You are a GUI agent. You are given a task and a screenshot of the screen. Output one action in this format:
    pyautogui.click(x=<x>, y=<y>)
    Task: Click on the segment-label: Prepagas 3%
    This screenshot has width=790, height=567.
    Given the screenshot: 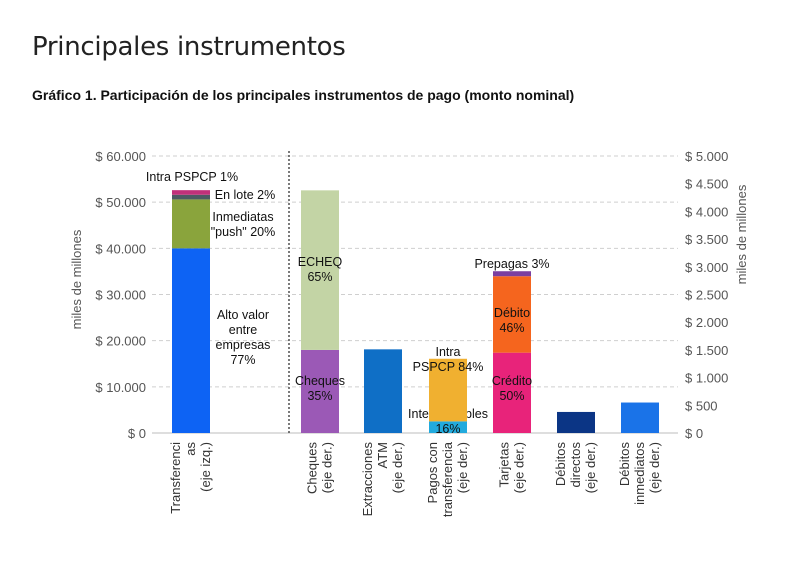 What is the action you would take?
    pyautogui.click(x=511, y=264)
    